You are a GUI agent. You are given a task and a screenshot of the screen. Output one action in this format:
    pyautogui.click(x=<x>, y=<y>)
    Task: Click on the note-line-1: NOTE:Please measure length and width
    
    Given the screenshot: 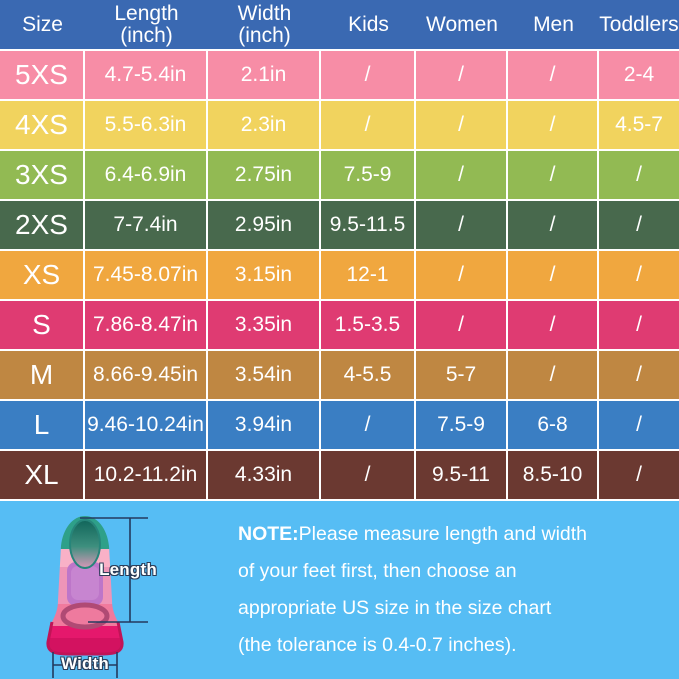 What is the action you would take?
    pyautogui.click(x=454, y=534)
    